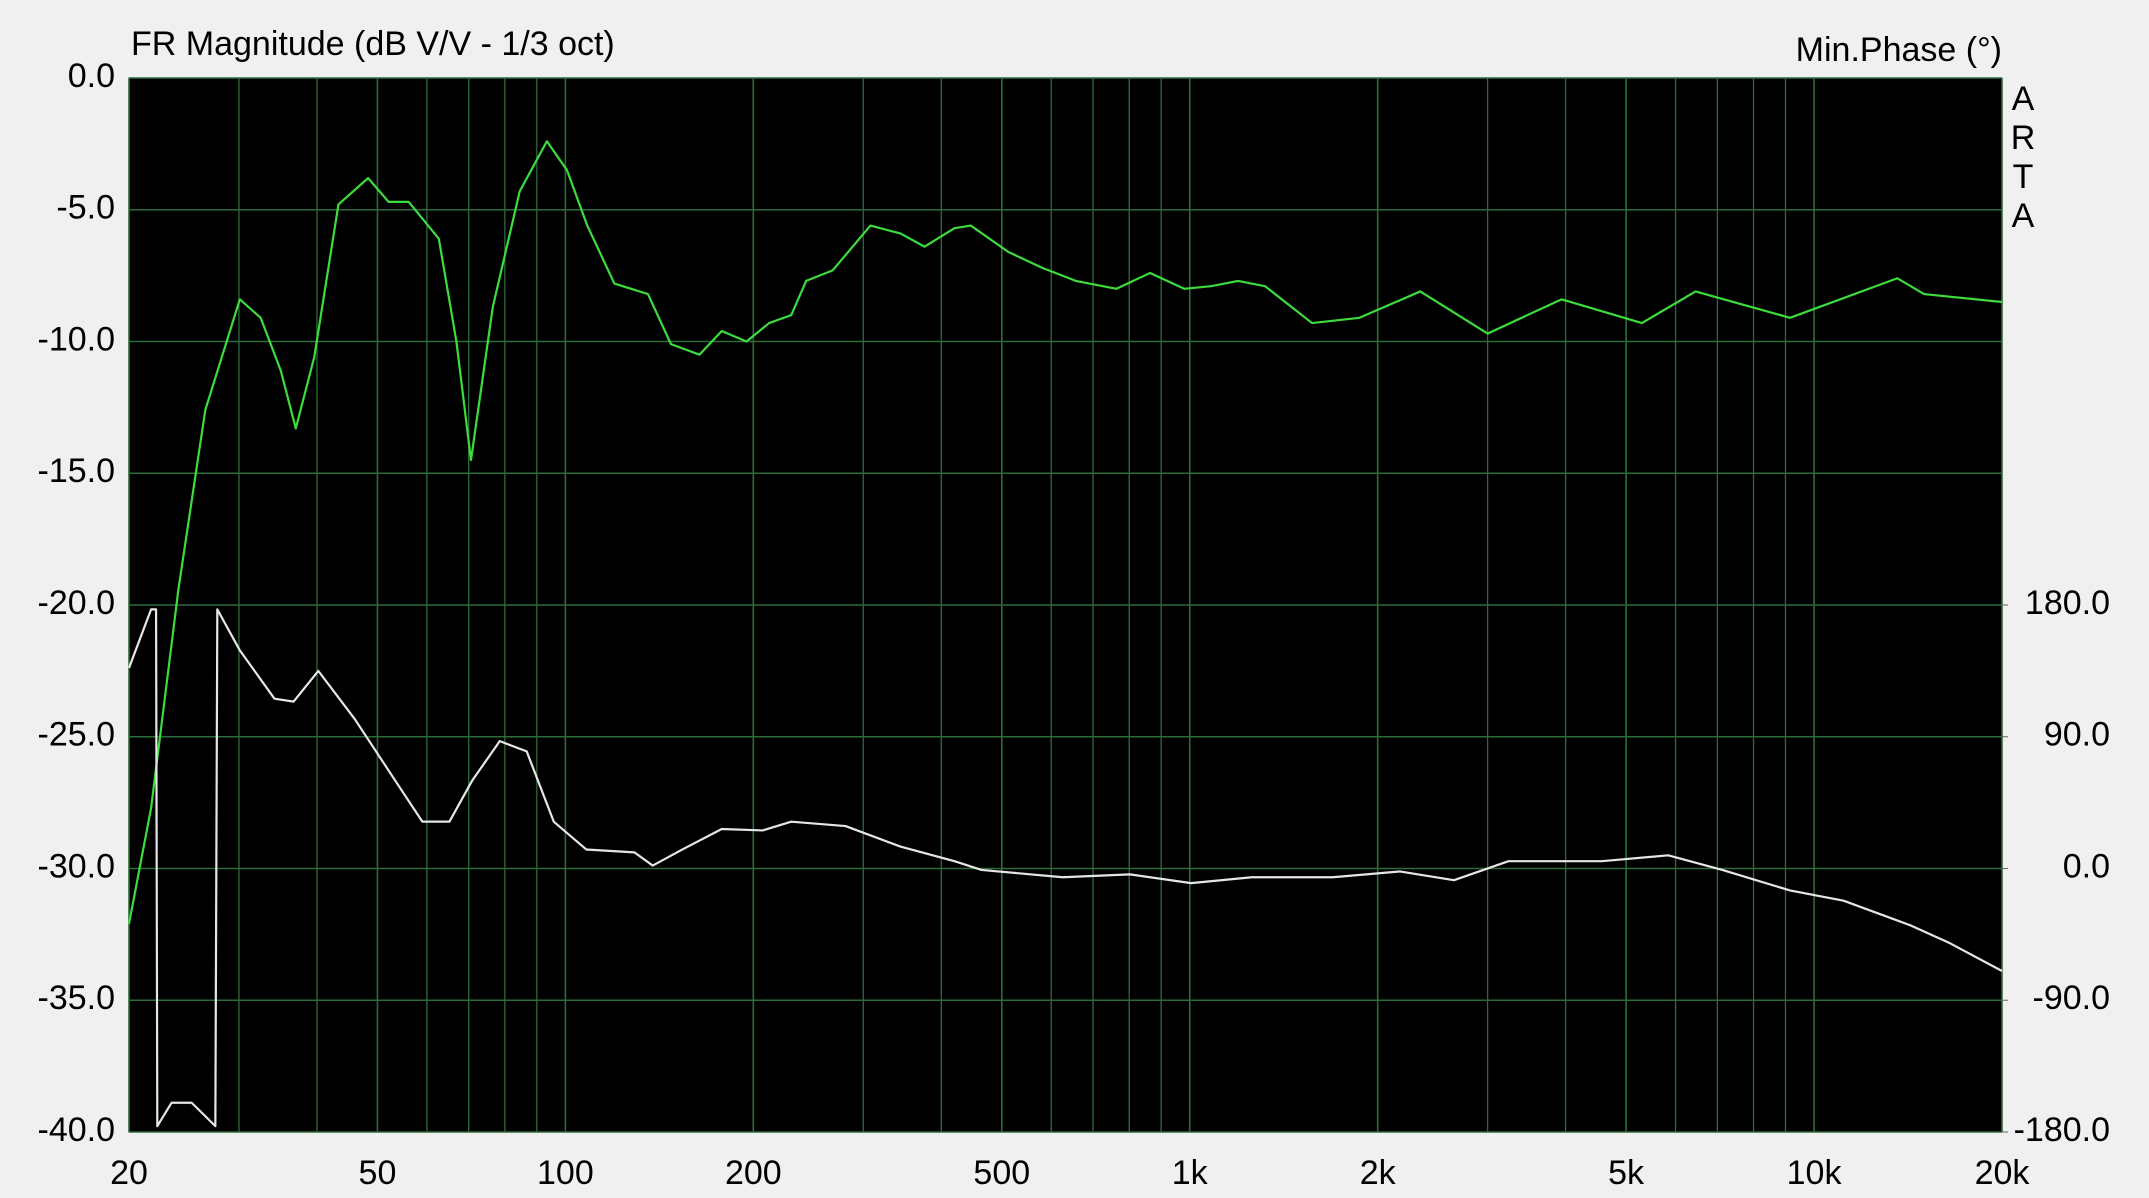 Image resolution: width=2149 pixels, height=1198 pixels. Describe the element at coordinates (91, 76) in the screenshot. I see `y-tick-label: 0.0` at that location.